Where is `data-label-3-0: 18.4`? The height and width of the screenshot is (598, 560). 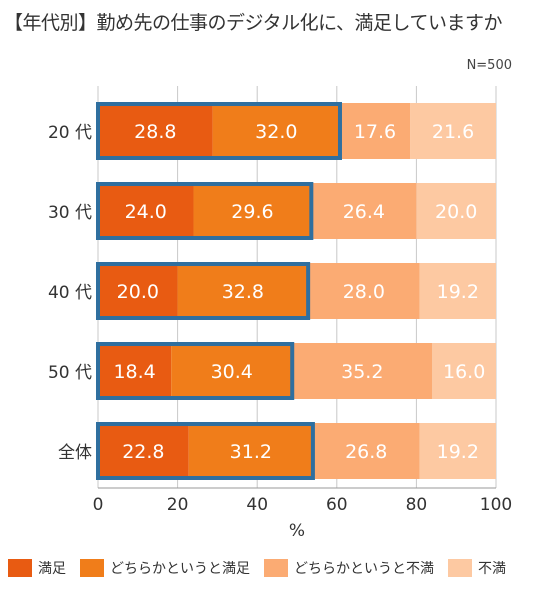
data-label-3-0: 18.4 is located at coordinates (134, 372).